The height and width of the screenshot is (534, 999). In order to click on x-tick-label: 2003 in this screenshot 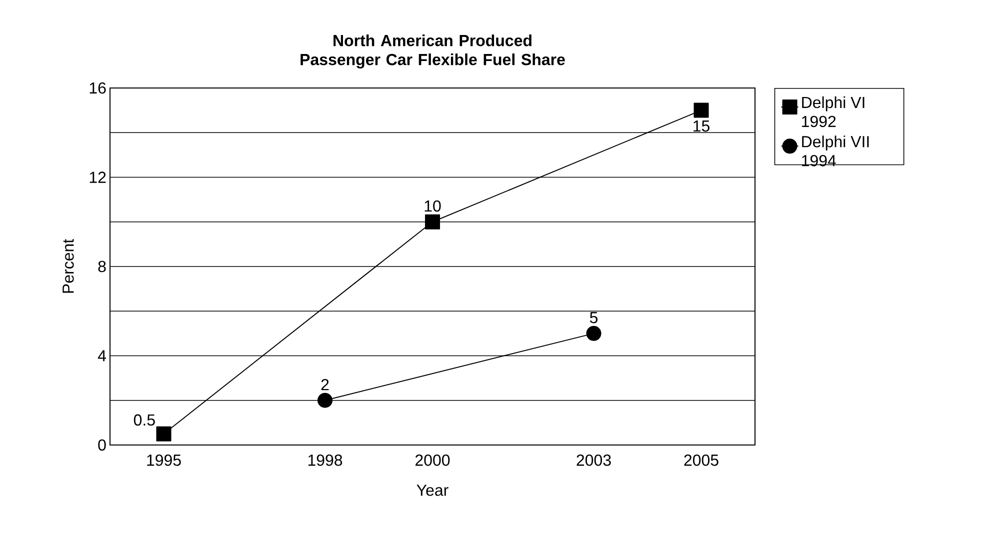, I will do `click(593, 460)`.